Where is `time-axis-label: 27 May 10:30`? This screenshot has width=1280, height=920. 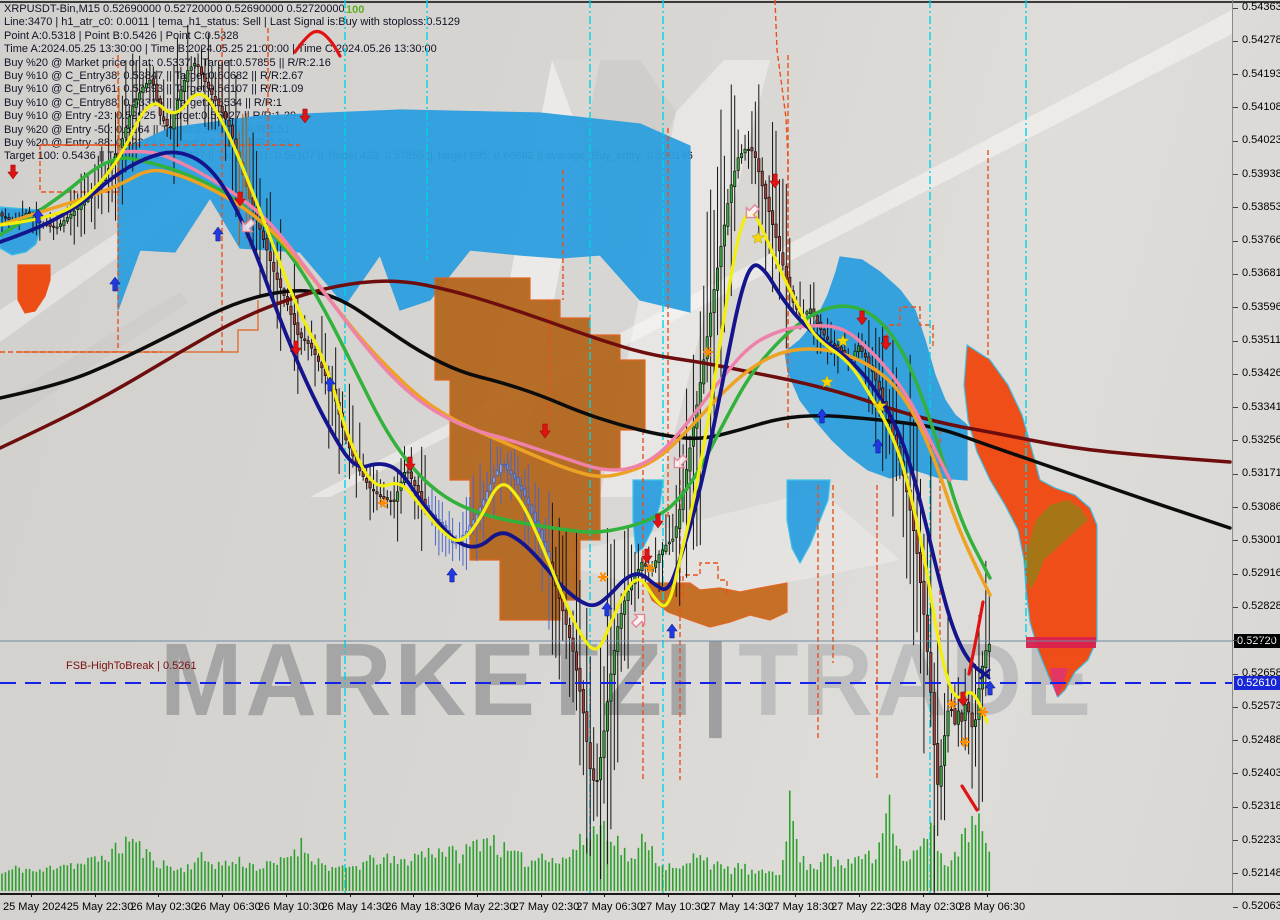
time-axis-label: 27 May 10:30 is located at coordinates (673, 907).